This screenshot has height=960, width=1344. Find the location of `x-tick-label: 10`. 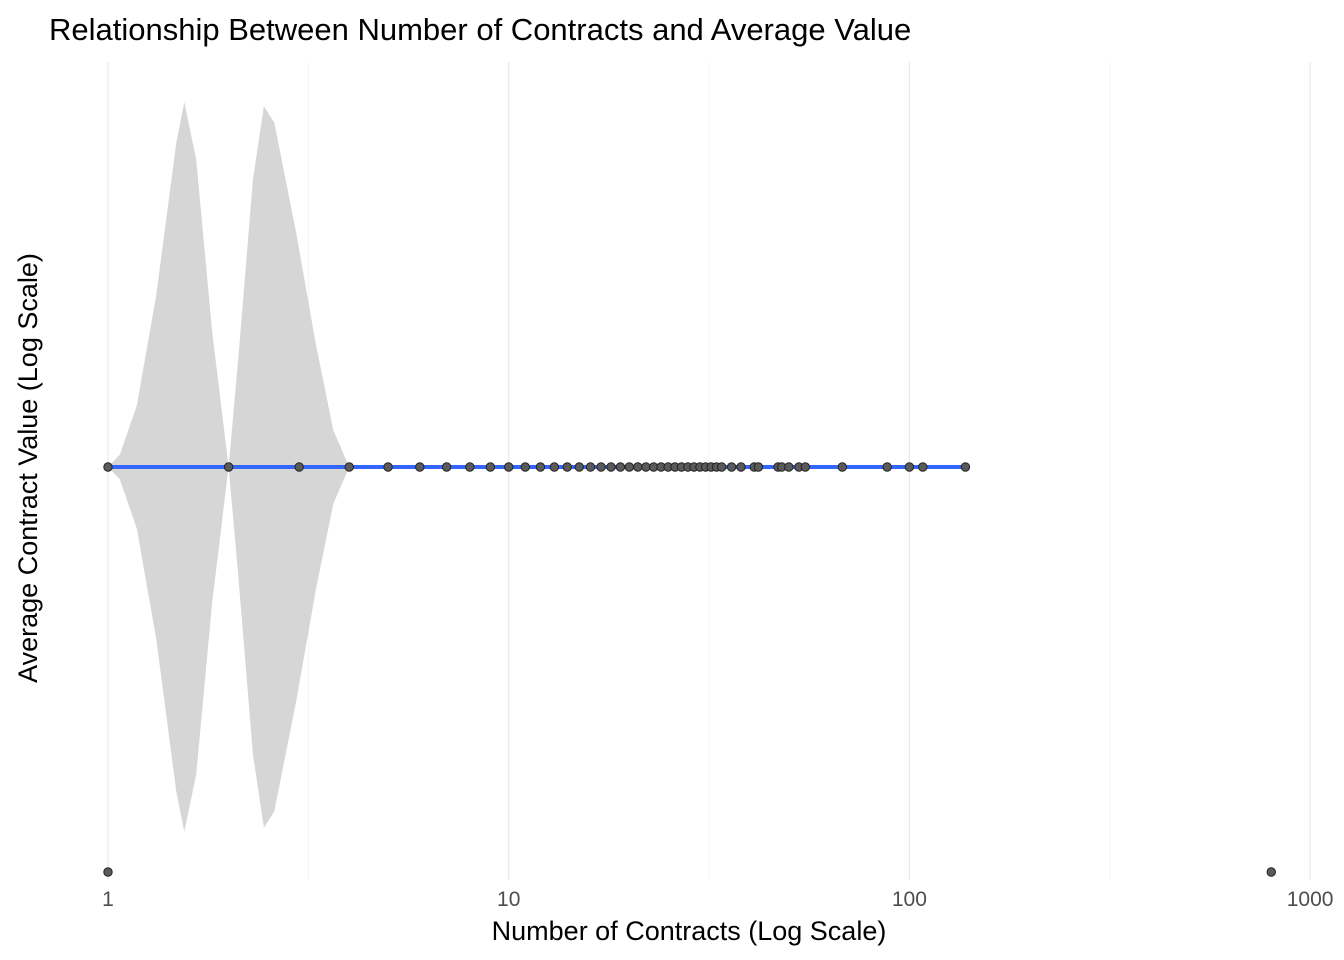

x-tick-label: 10 is located at coordinates (508, 899).